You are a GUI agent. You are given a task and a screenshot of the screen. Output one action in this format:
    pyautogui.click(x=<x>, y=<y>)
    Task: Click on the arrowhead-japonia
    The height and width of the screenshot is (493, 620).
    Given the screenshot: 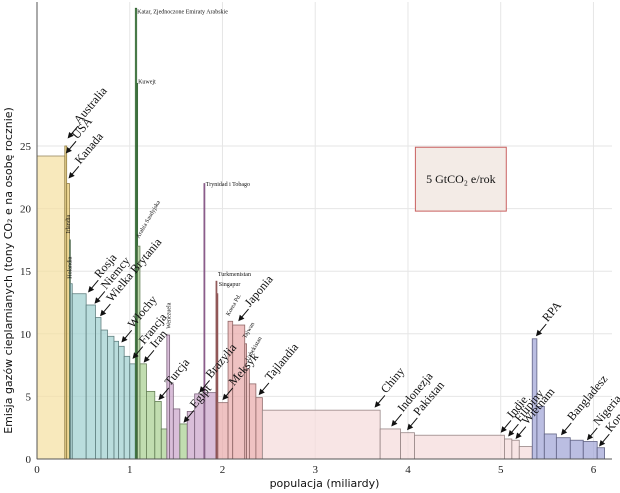 What is the action you would take?
    pyautogui.click(x=241, y=318)
    